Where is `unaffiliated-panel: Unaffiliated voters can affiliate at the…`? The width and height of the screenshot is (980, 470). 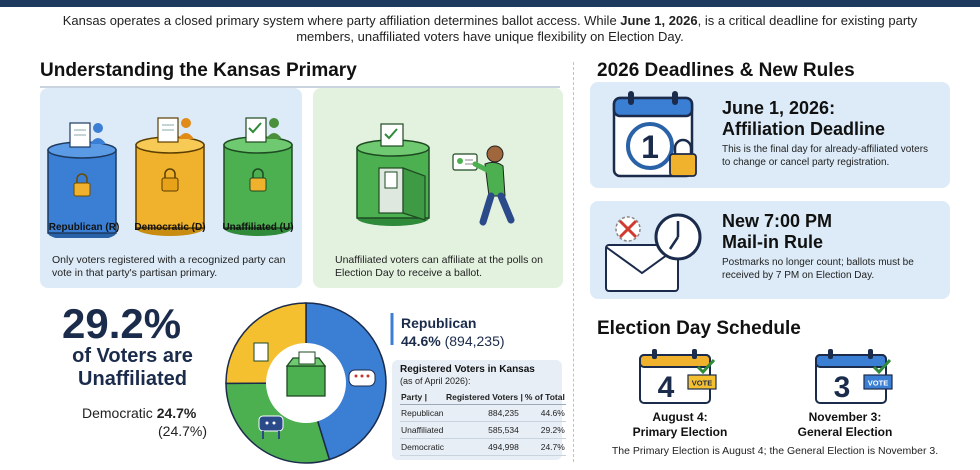
unaffiliated-panel: Unaffiliated voters can affiliate at the… is located at coordinates (438, 188).